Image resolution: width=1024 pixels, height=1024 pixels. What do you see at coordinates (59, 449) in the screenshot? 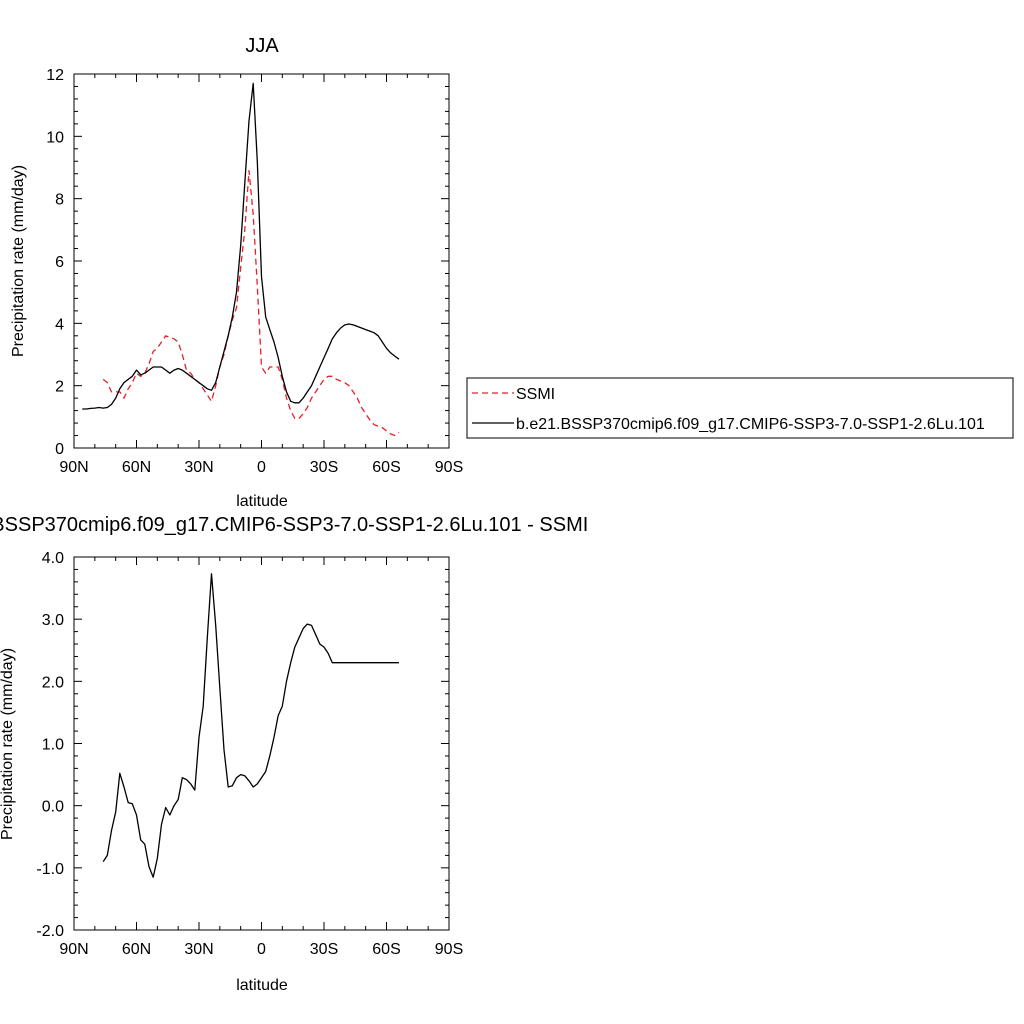
I see `top-y-tick-label: 0` at bounding box center [59, 449].